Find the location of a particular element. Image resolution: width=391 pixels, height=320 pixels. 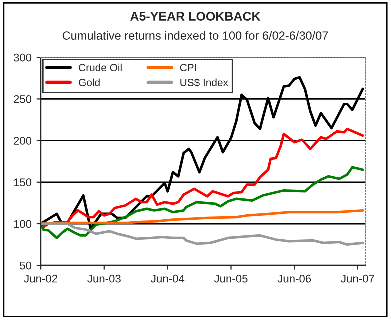

y-tick-label: 150 is located at coordinates (23, 182).